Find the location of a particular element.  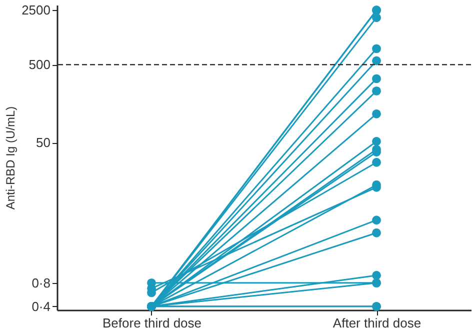

y-axis-title: Anti-RBD Ig (U/mL) is located at coordinates (11, 158).